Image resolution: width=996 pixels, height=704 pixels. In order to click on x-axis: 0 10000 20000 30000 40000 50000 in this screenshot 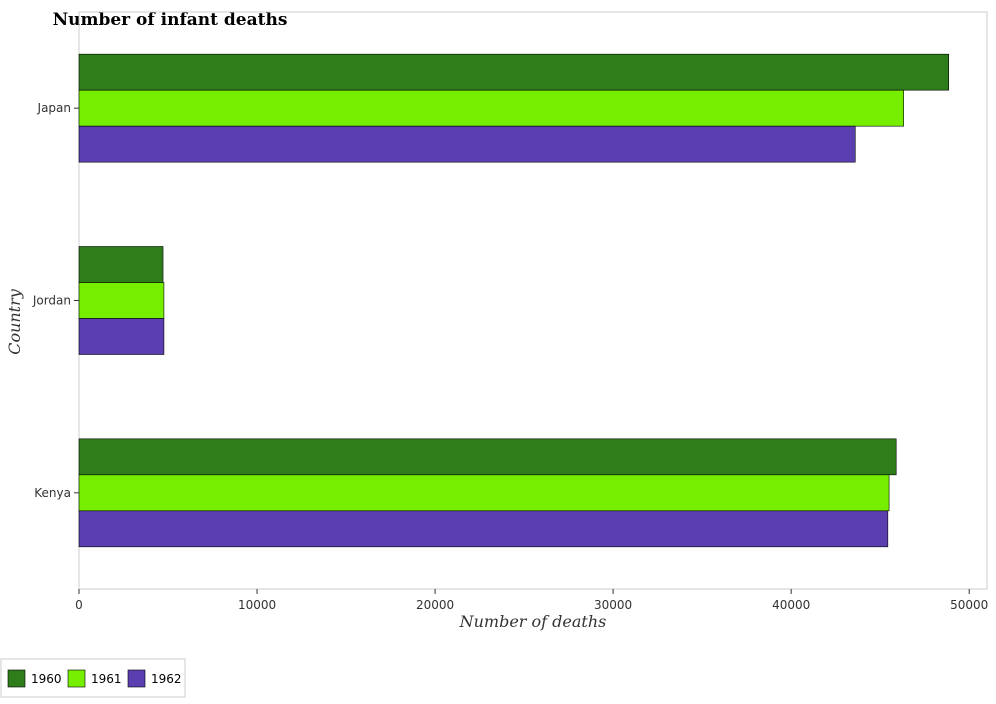, I will do `click(531, 600)`.